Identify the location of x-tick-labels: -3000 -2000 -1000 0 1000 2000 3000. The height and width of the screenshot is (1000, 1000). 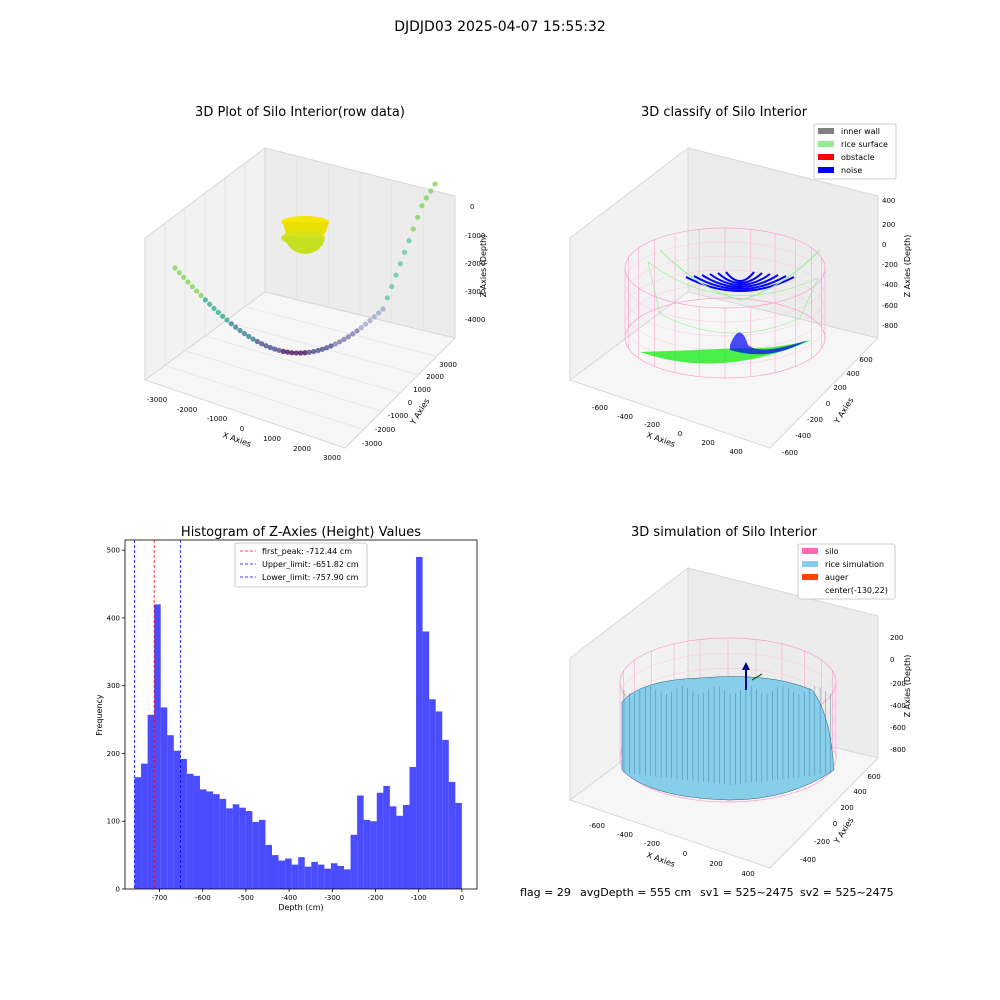
(244, 429).